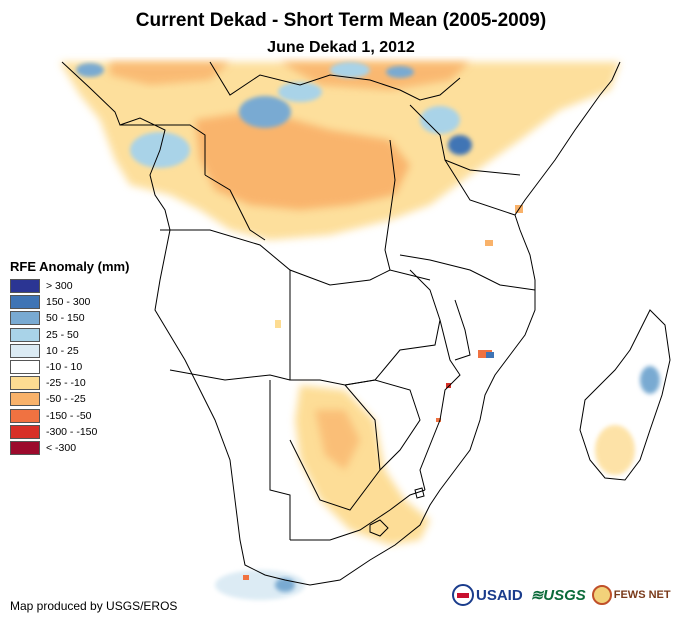 The width and height of the screenshot is (682, 624). Describe the element at coordinates (440, 120) in the screenshot. I see `wet-patch-uganda` at that location.